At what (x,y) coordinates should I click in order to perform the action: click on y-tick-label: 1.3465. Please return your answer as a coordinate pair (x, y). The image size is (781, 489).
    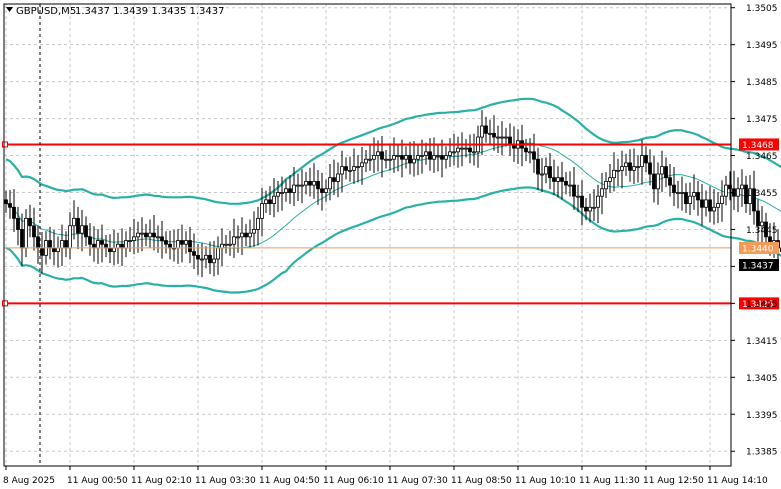
    Looking at the image, I should click on (762, 157).